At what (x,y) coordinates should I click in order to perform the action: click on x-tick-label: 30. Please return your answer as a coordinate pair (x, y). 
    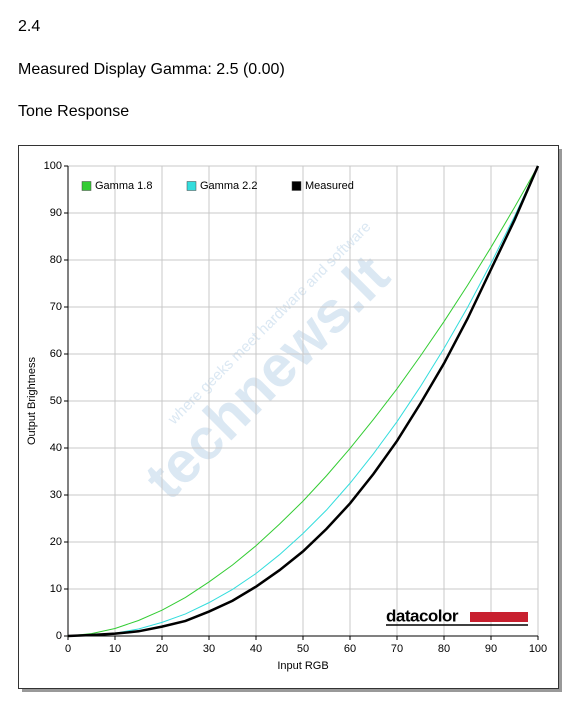
    Looking at the image, I should click on (209, 649).